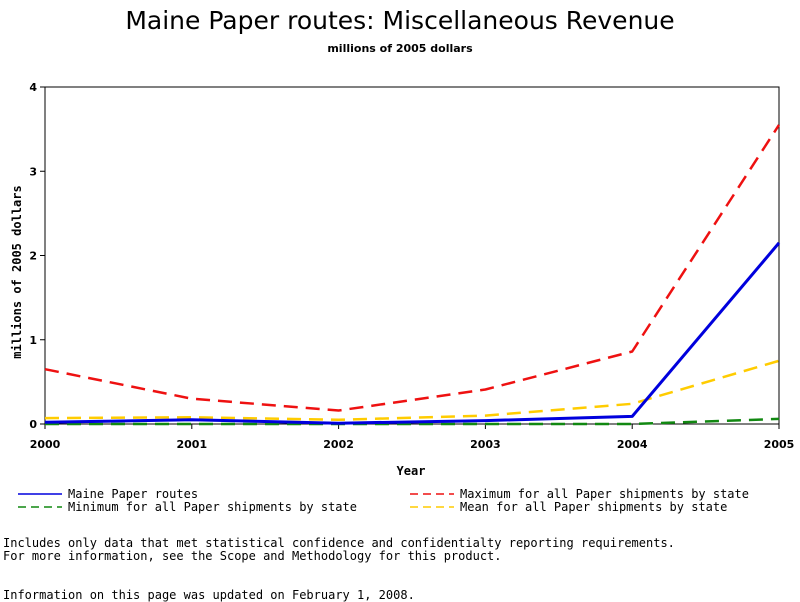 This screenshot has width=800, height=602. What do you see at coordinates (17, 271) in the screenshot?
I see `y-axis-label: millions of 2005 dollars` at bounding box center [17, 271].